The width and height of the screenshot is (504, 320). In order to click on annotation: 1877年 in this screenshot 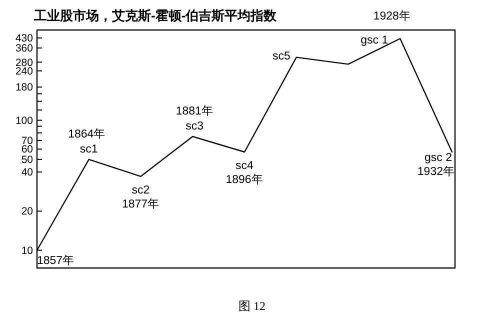, I will do `click(141, 203)`.